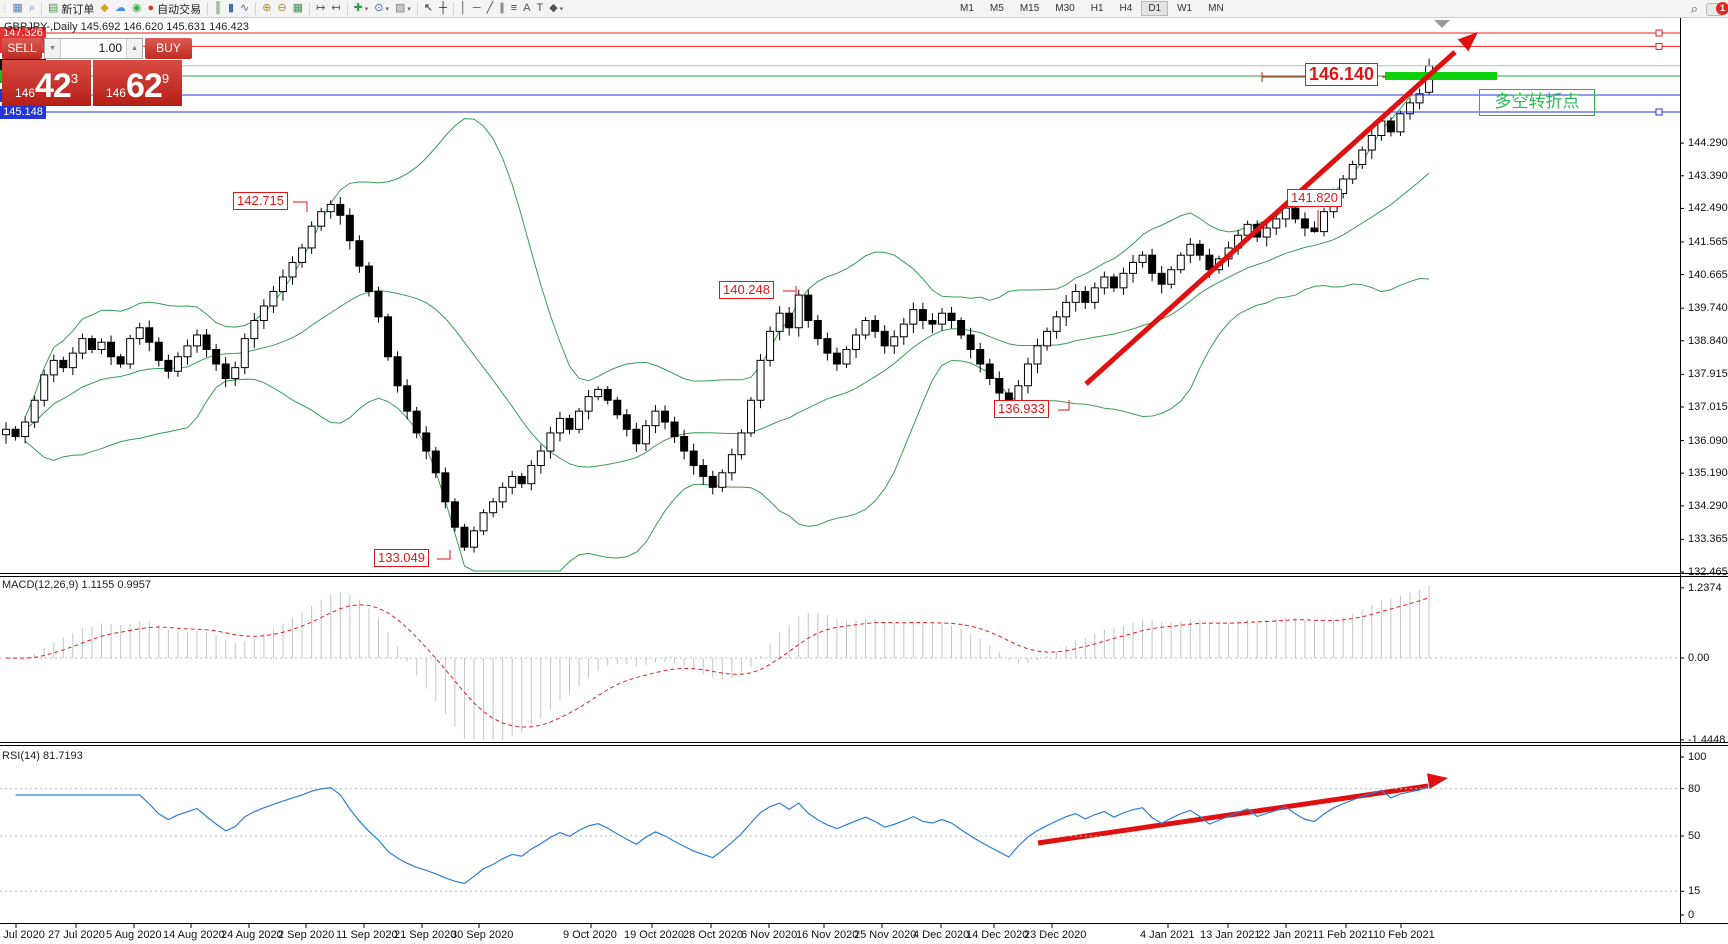 The image size is (1728, 944). I want to click on deposit-button: ◆, so click(104, 8).